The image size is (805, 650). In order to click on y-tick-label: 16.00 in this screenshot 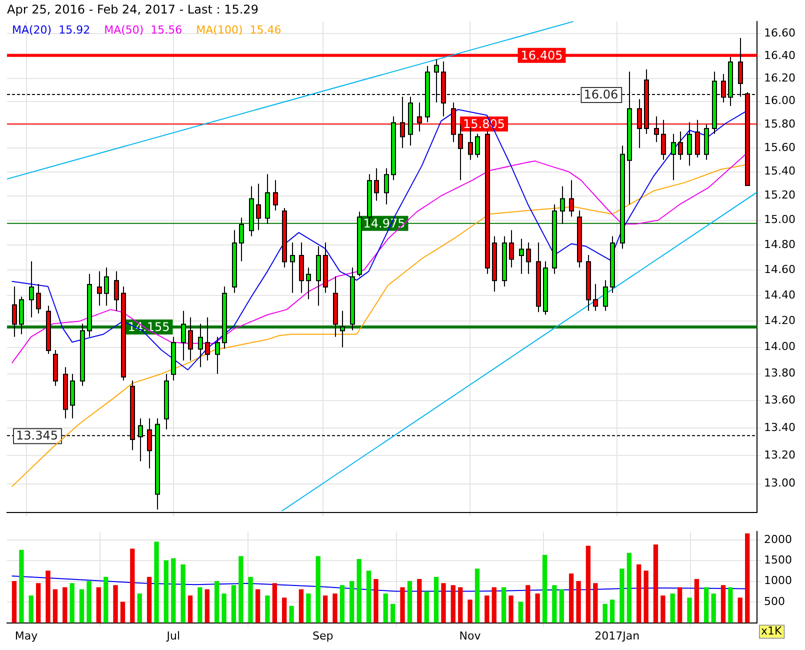, I will do `click(780, 101)`.